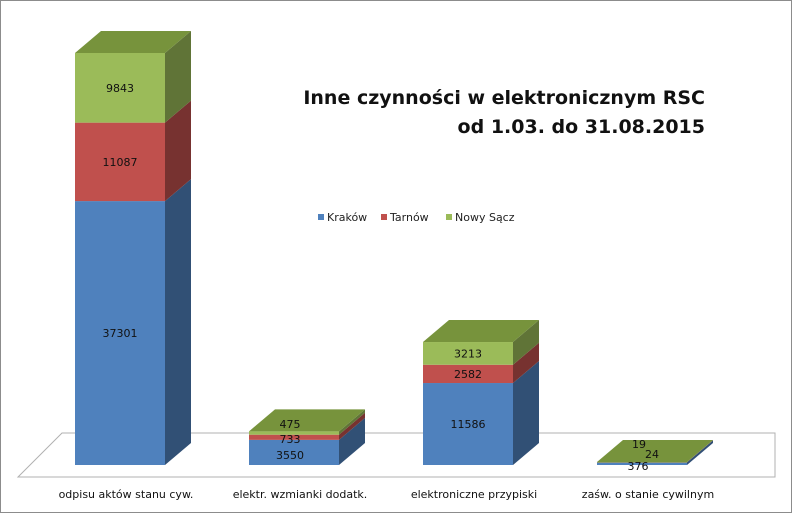 The image size is (792, 513). I want to click on bar-side-elektroniczne-przypiski-tarnow, so click(526, 363).